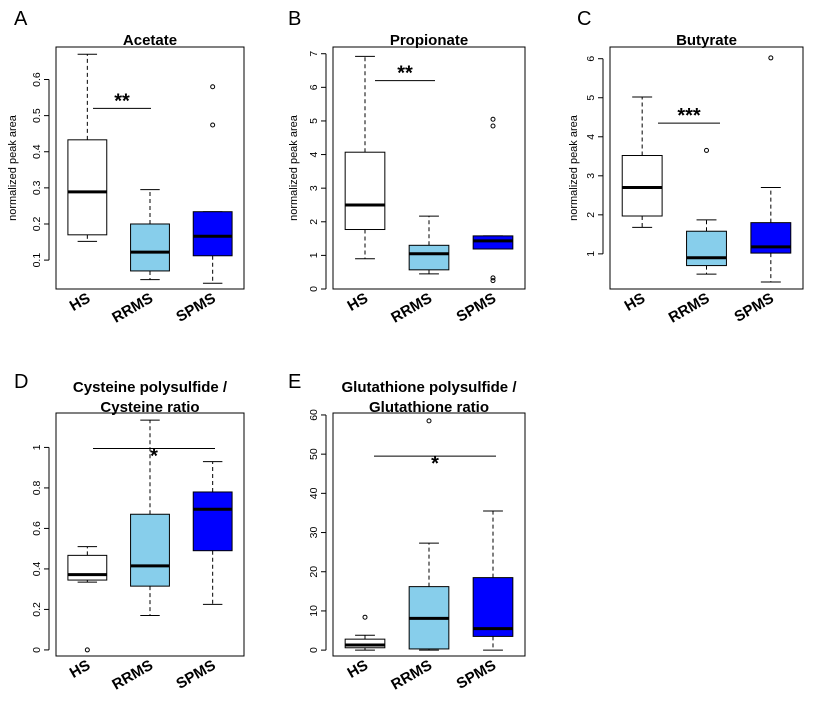  Describe the element at coordinates (706, 40) in the screenshot. I see `panel-title: Butyrate` at that location.